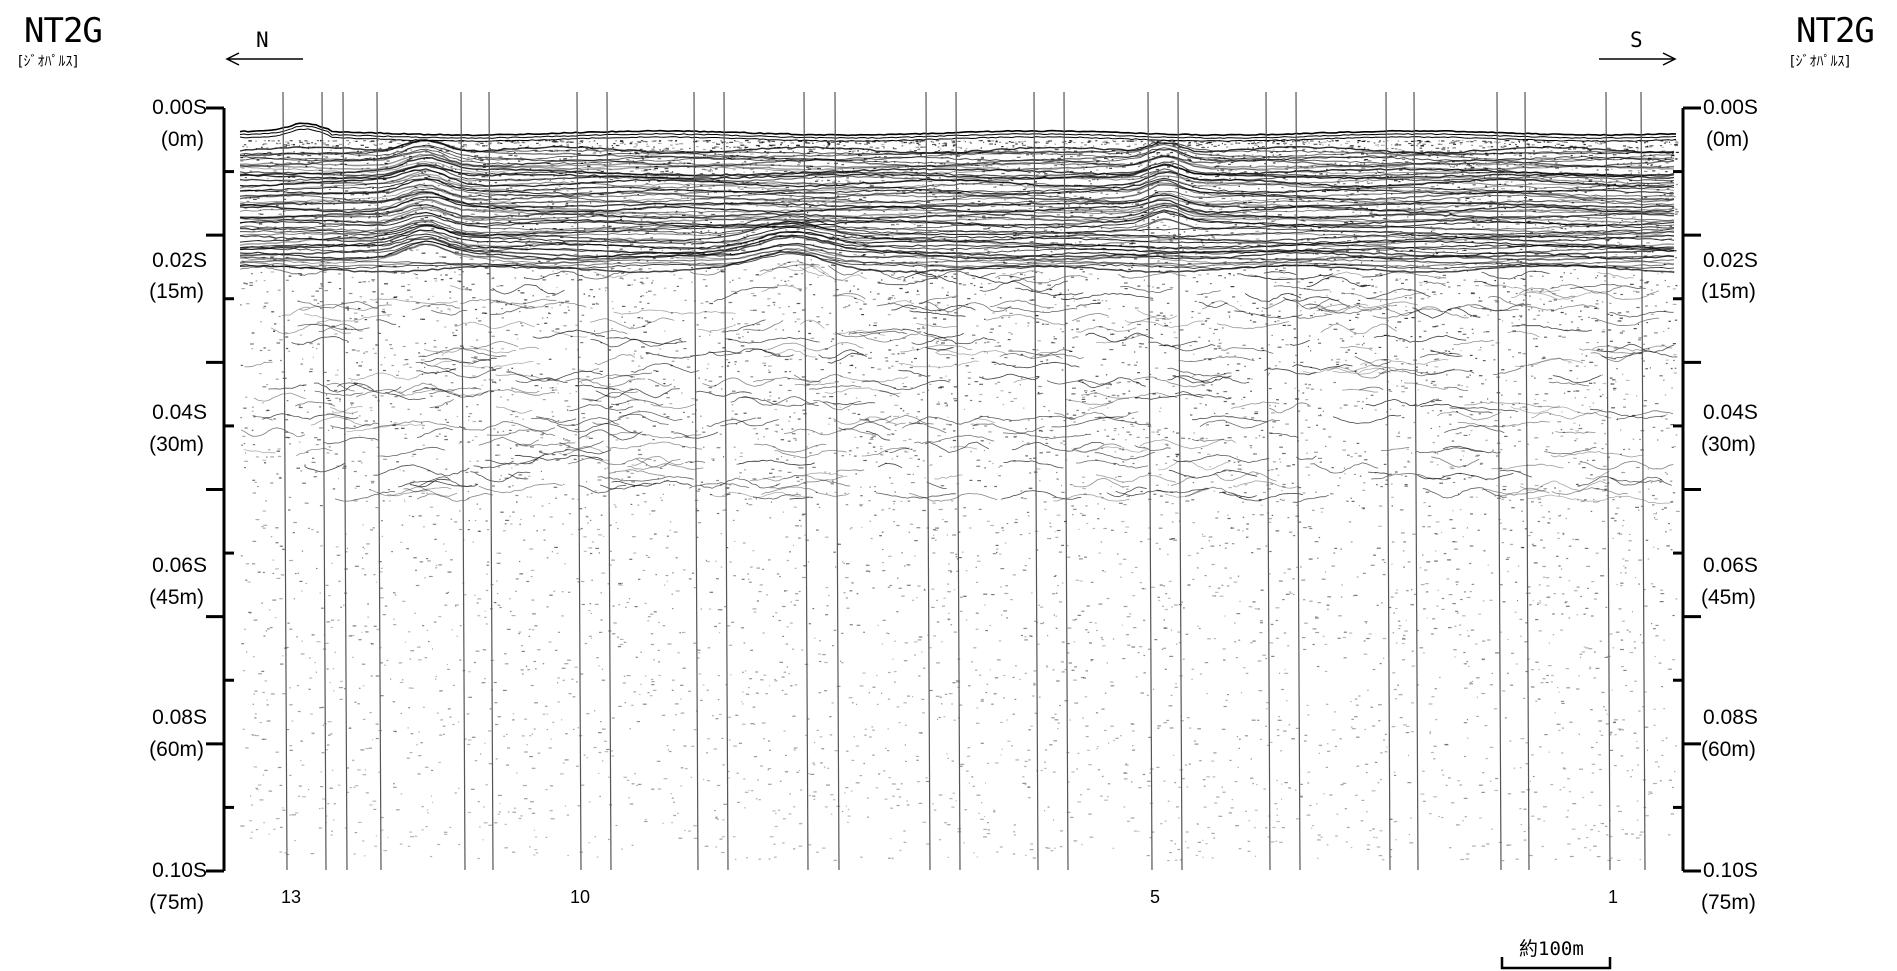 Image resolution: width=1897 pixels, height=971 pixels. Describe the element at coordinates (176, 902) in the screenshot. I see `left-depth-label: (75m)` at that location.